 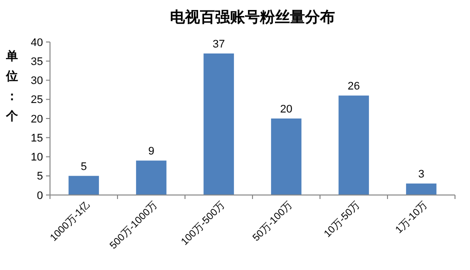 I want to click on x-tick-label: 1万-10万, so click(x=412, y=218).